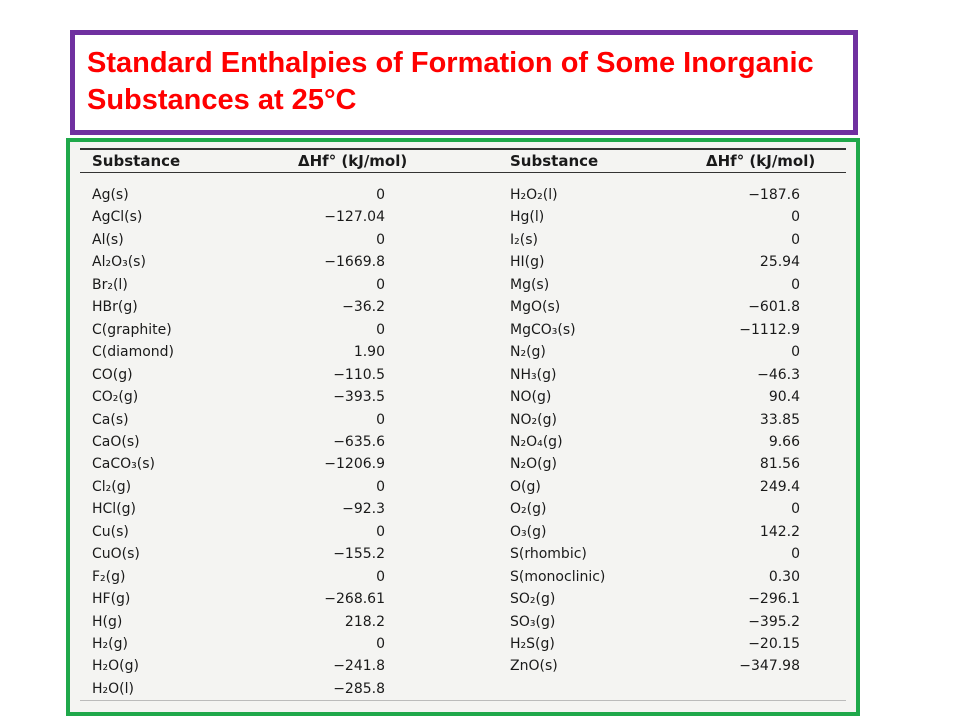 This screenshot has width=960, height=720. I want to click on bottom-rule, so click(463, 700).